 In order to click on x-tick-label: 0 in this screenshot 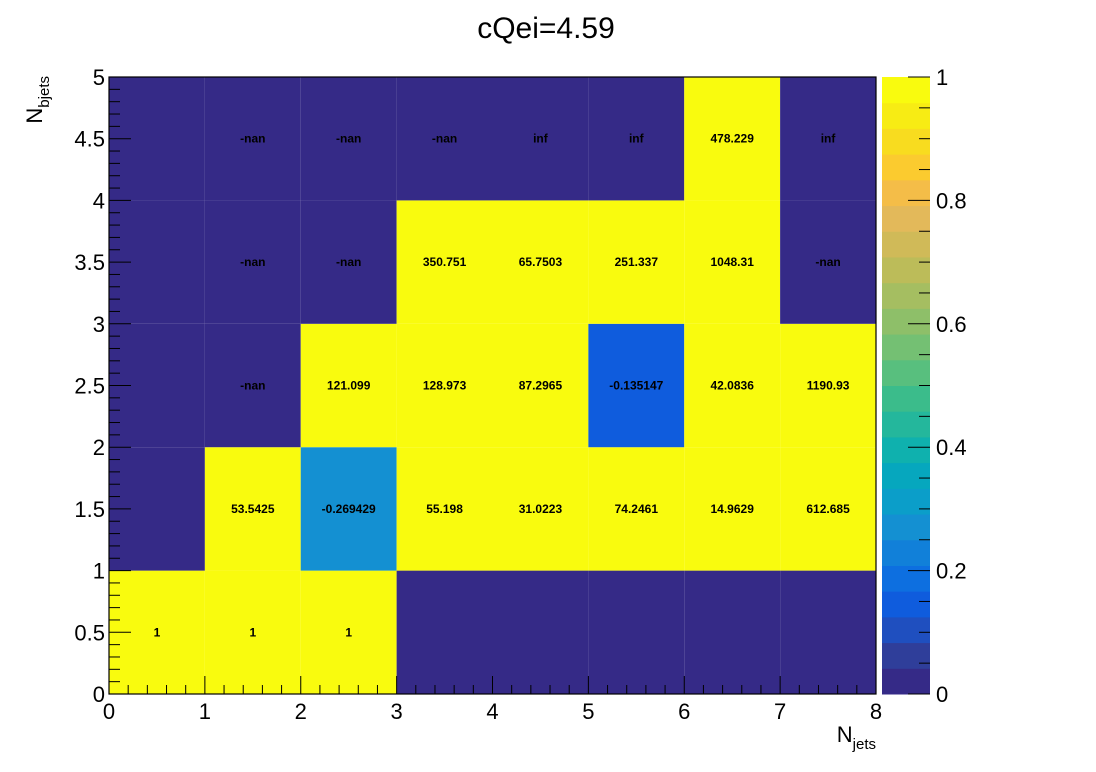, I will do `click(109, 711)`.